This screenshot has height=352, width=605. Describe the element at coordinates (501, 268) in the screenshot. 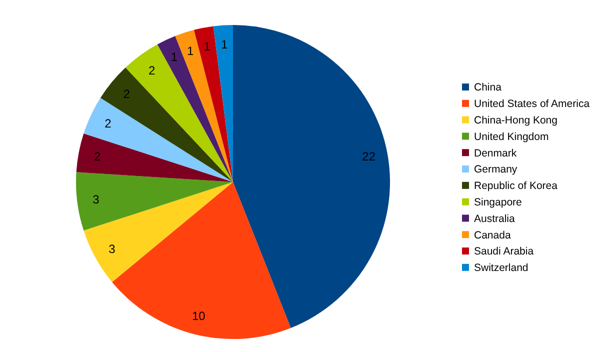

I see `legend-label: Switzerland` at that location.